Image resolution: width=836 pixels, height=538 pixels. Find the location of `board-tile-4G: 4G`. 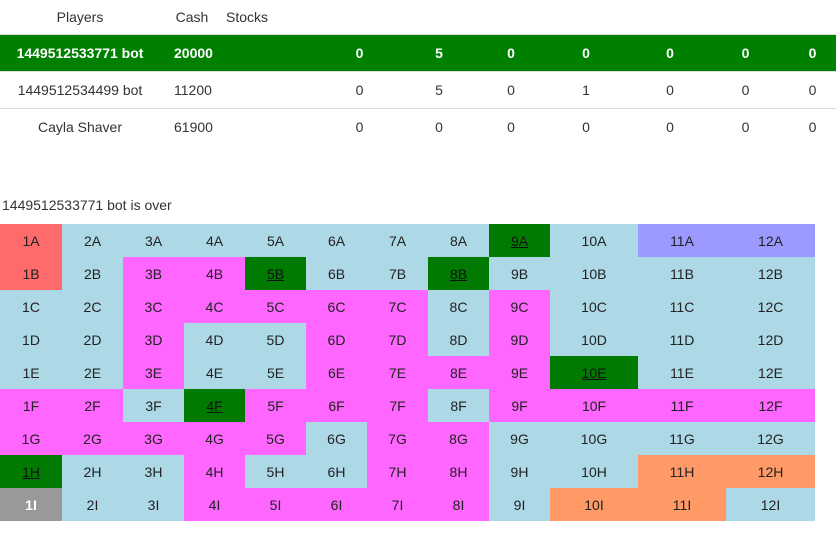

board-tile-4G: 4G is located at coordinates (214, 438).